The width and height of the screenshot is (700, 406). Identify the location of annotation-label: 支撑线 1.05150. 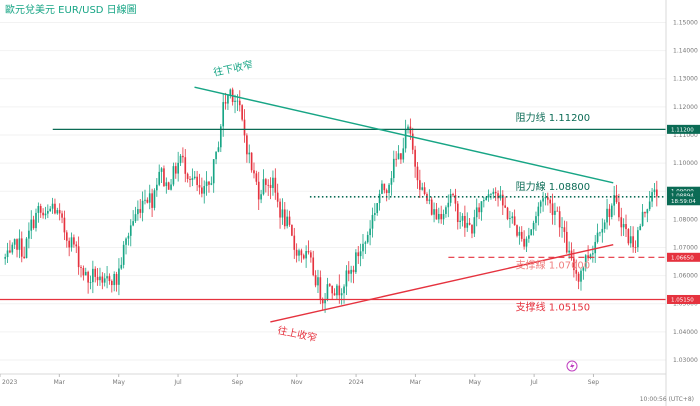
(553, 307).